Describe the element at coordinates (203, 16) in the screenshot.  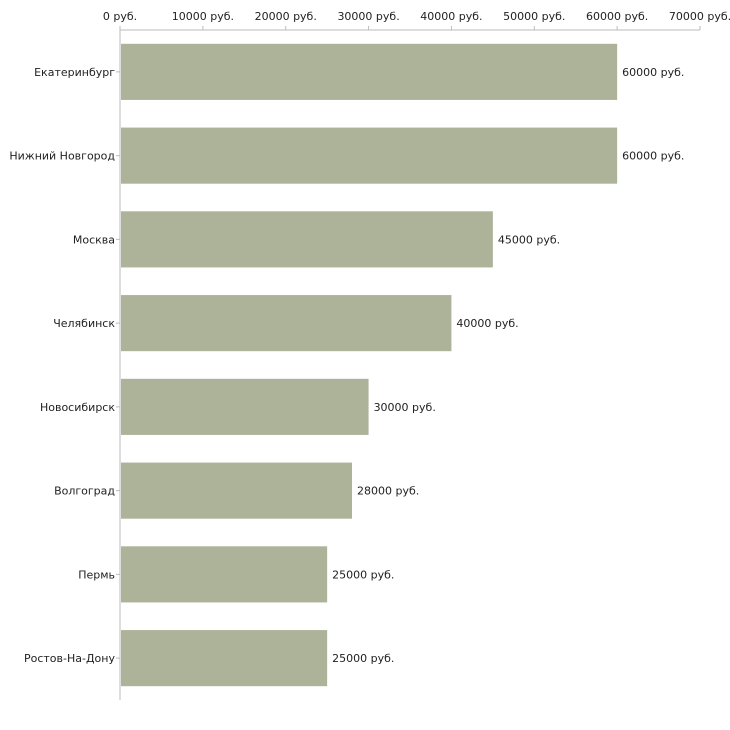
I see `x-tick-label: 10000 руб.` at that location.